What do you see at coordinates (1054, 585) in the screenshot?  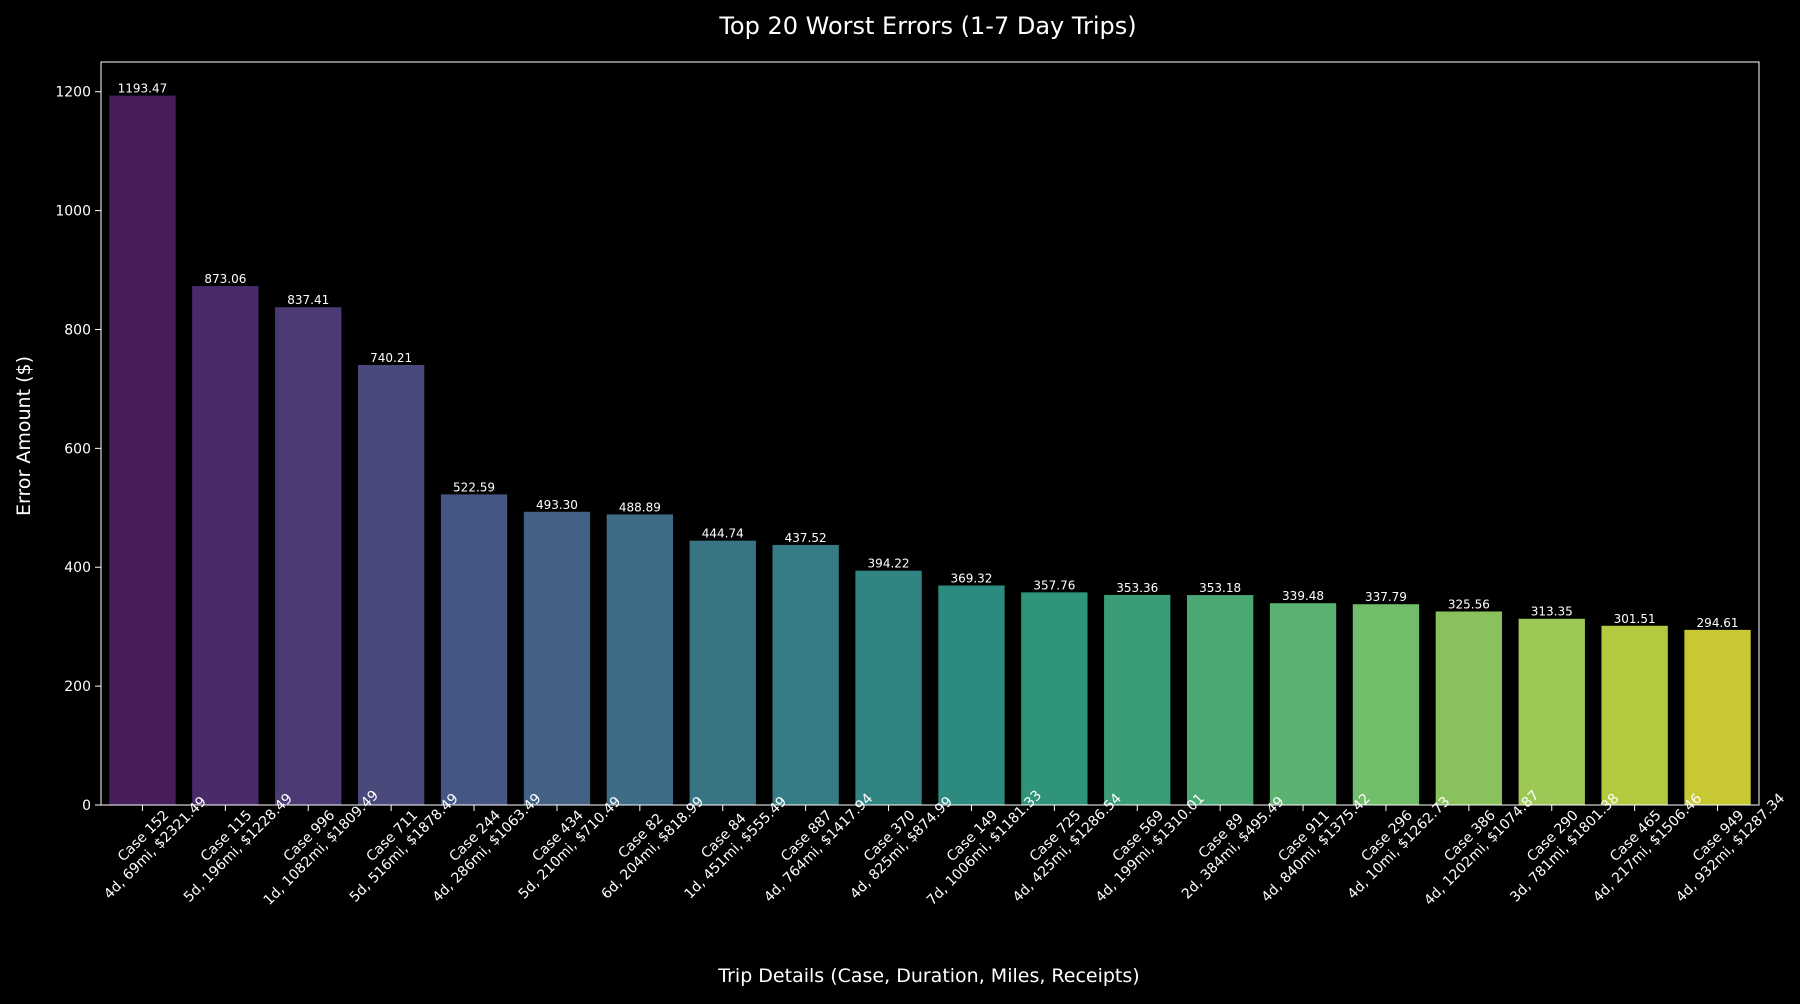 I see `bar-value-label: 357.76` at bounding box center [1054, 585].